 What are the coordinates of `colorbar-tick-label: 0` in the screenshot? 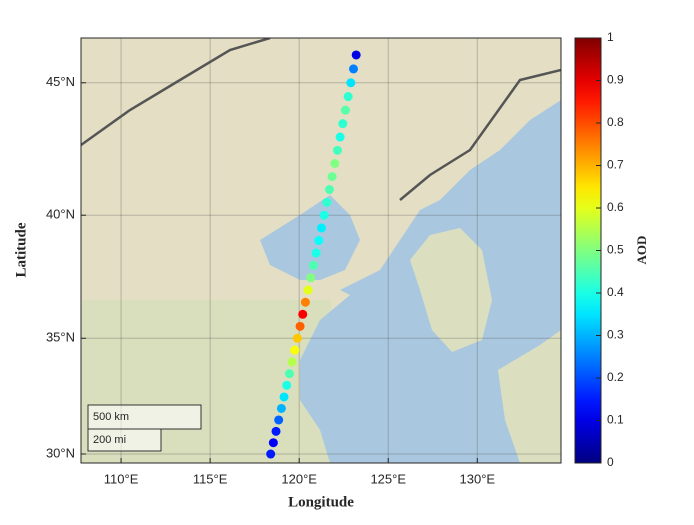 It's located at (610, 462).